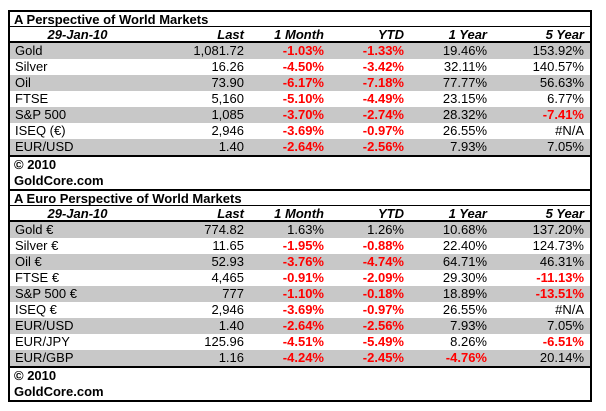 The image size is (606, 411). What do you see at coordinates (230, 34) in the screenshot?
I see `col-header-last: Last` at bounding box center [230, 34].